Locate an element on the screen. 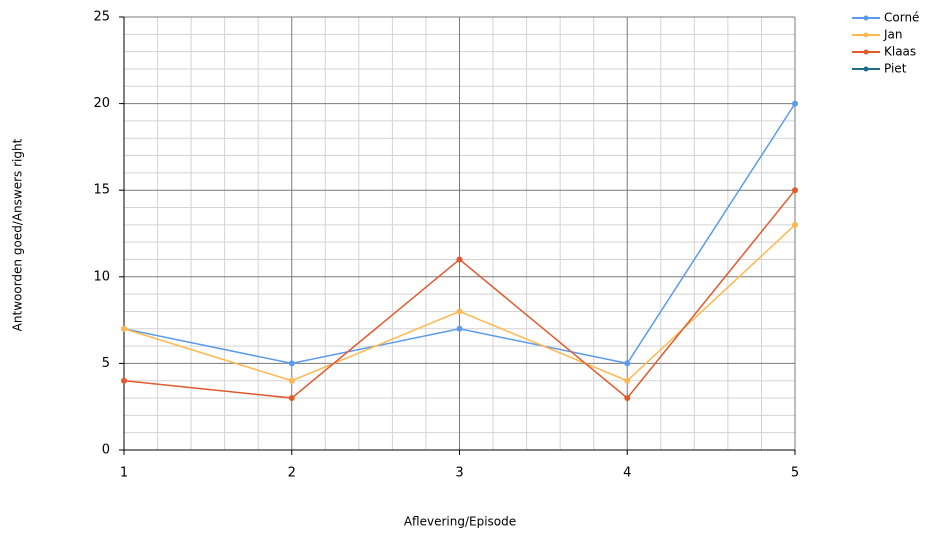 This screenshot has width=948, height=541. x-tick-label: 1 is located at coordinates (124, 473).